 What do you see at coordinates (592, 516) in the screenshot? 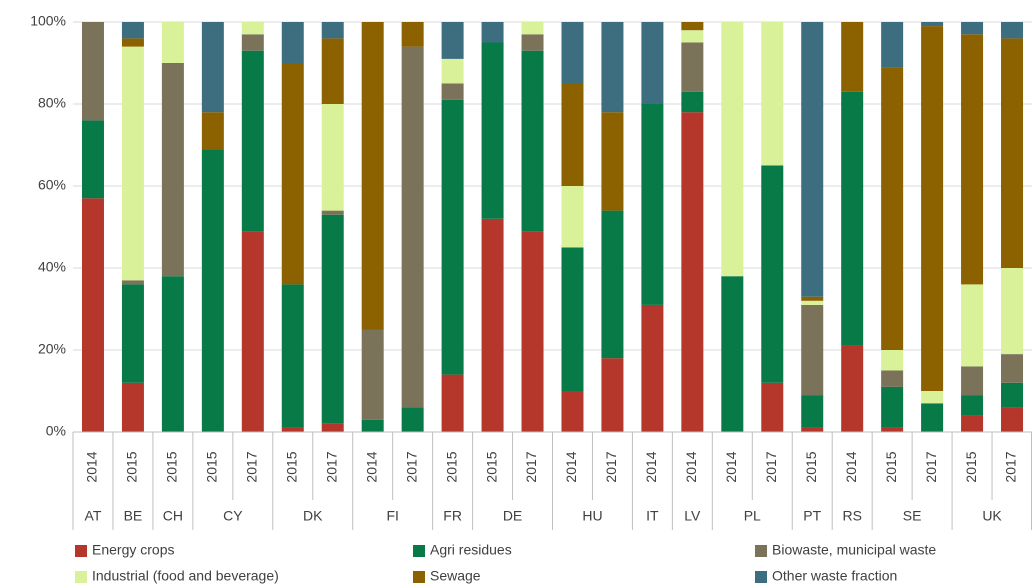
I see `group-label: HU` at bounding box center [592, 516].